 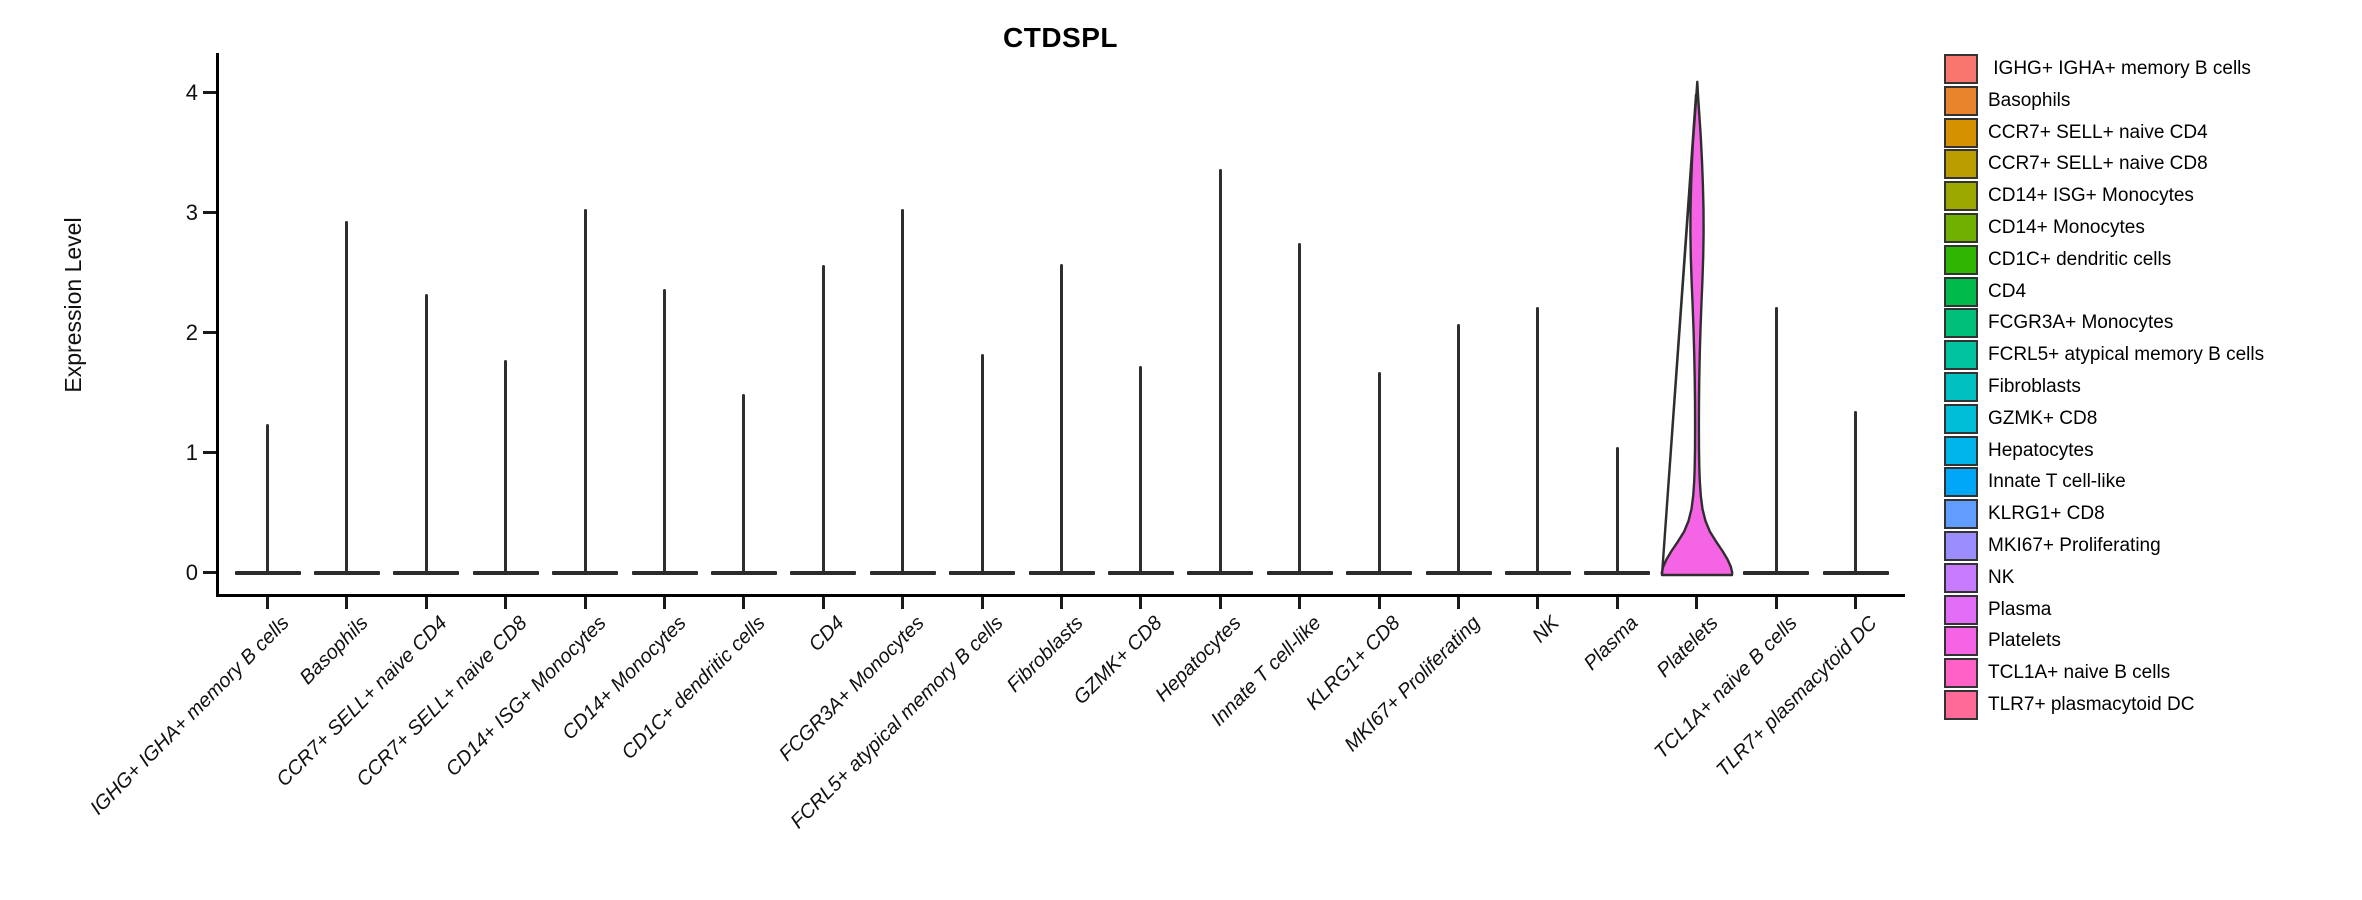 What do you see at coordinates (2119, 68) in the screenshot?
I see `legend-item-label: IGHG+ IGHA+ memory B cells` at bounding box center [2119, 68].